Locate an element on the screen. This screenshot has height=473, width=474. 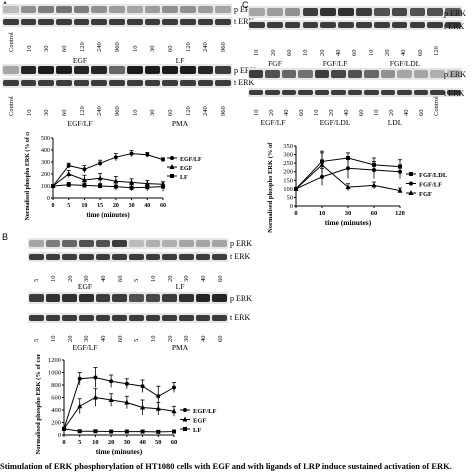
group-label: EGF/LDL is located at coordinates (335, 122).